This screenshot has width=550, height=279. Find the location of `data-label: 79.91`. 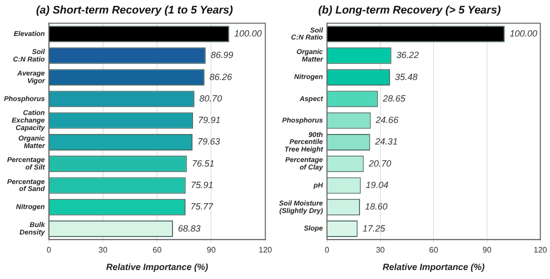

data-label: 79.91 is located at coordinates (209, 120).